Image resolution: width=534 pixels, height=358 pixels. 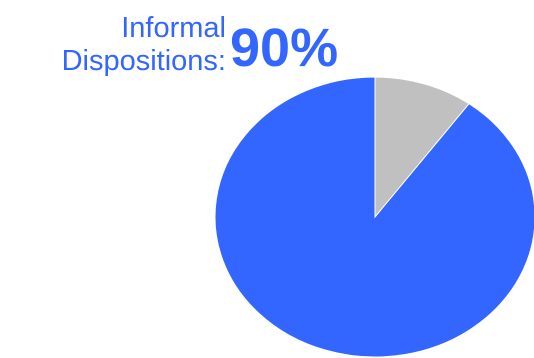 I want to click on annotation-label-line-2: Dispositions:, so click(x=143, y=61).